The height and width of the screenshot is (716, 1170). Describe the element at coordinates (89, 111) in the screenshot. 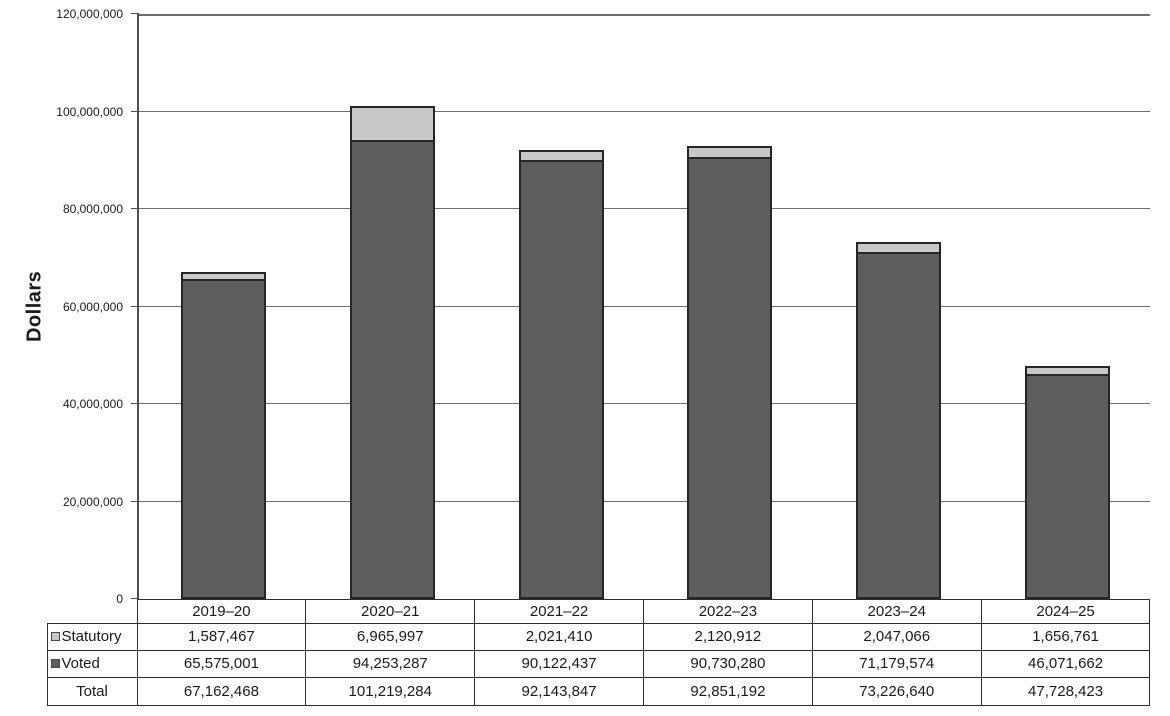

I see `y-tick-label: 100,000,000` at that location.